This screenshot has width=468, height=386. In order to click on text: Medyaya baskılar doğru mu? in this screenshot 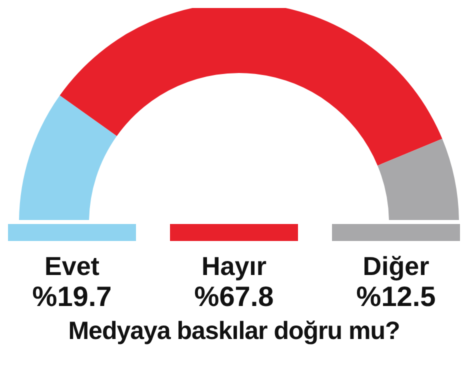, I will do `click(234, 331)`.